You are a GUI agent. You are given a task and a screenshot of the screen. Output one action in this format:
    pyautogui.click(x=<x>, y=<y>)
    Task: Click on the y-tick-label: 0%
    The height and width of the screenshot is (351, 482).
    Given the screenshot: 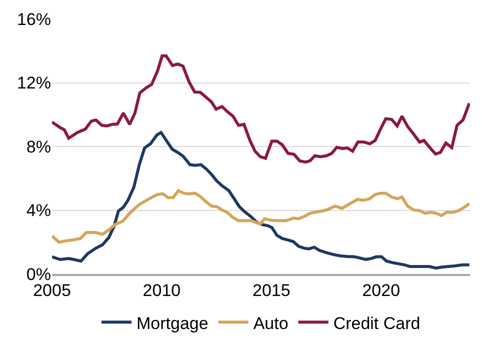 What is the action you would take?
    pyautogui.click(x=38, y=274)
    